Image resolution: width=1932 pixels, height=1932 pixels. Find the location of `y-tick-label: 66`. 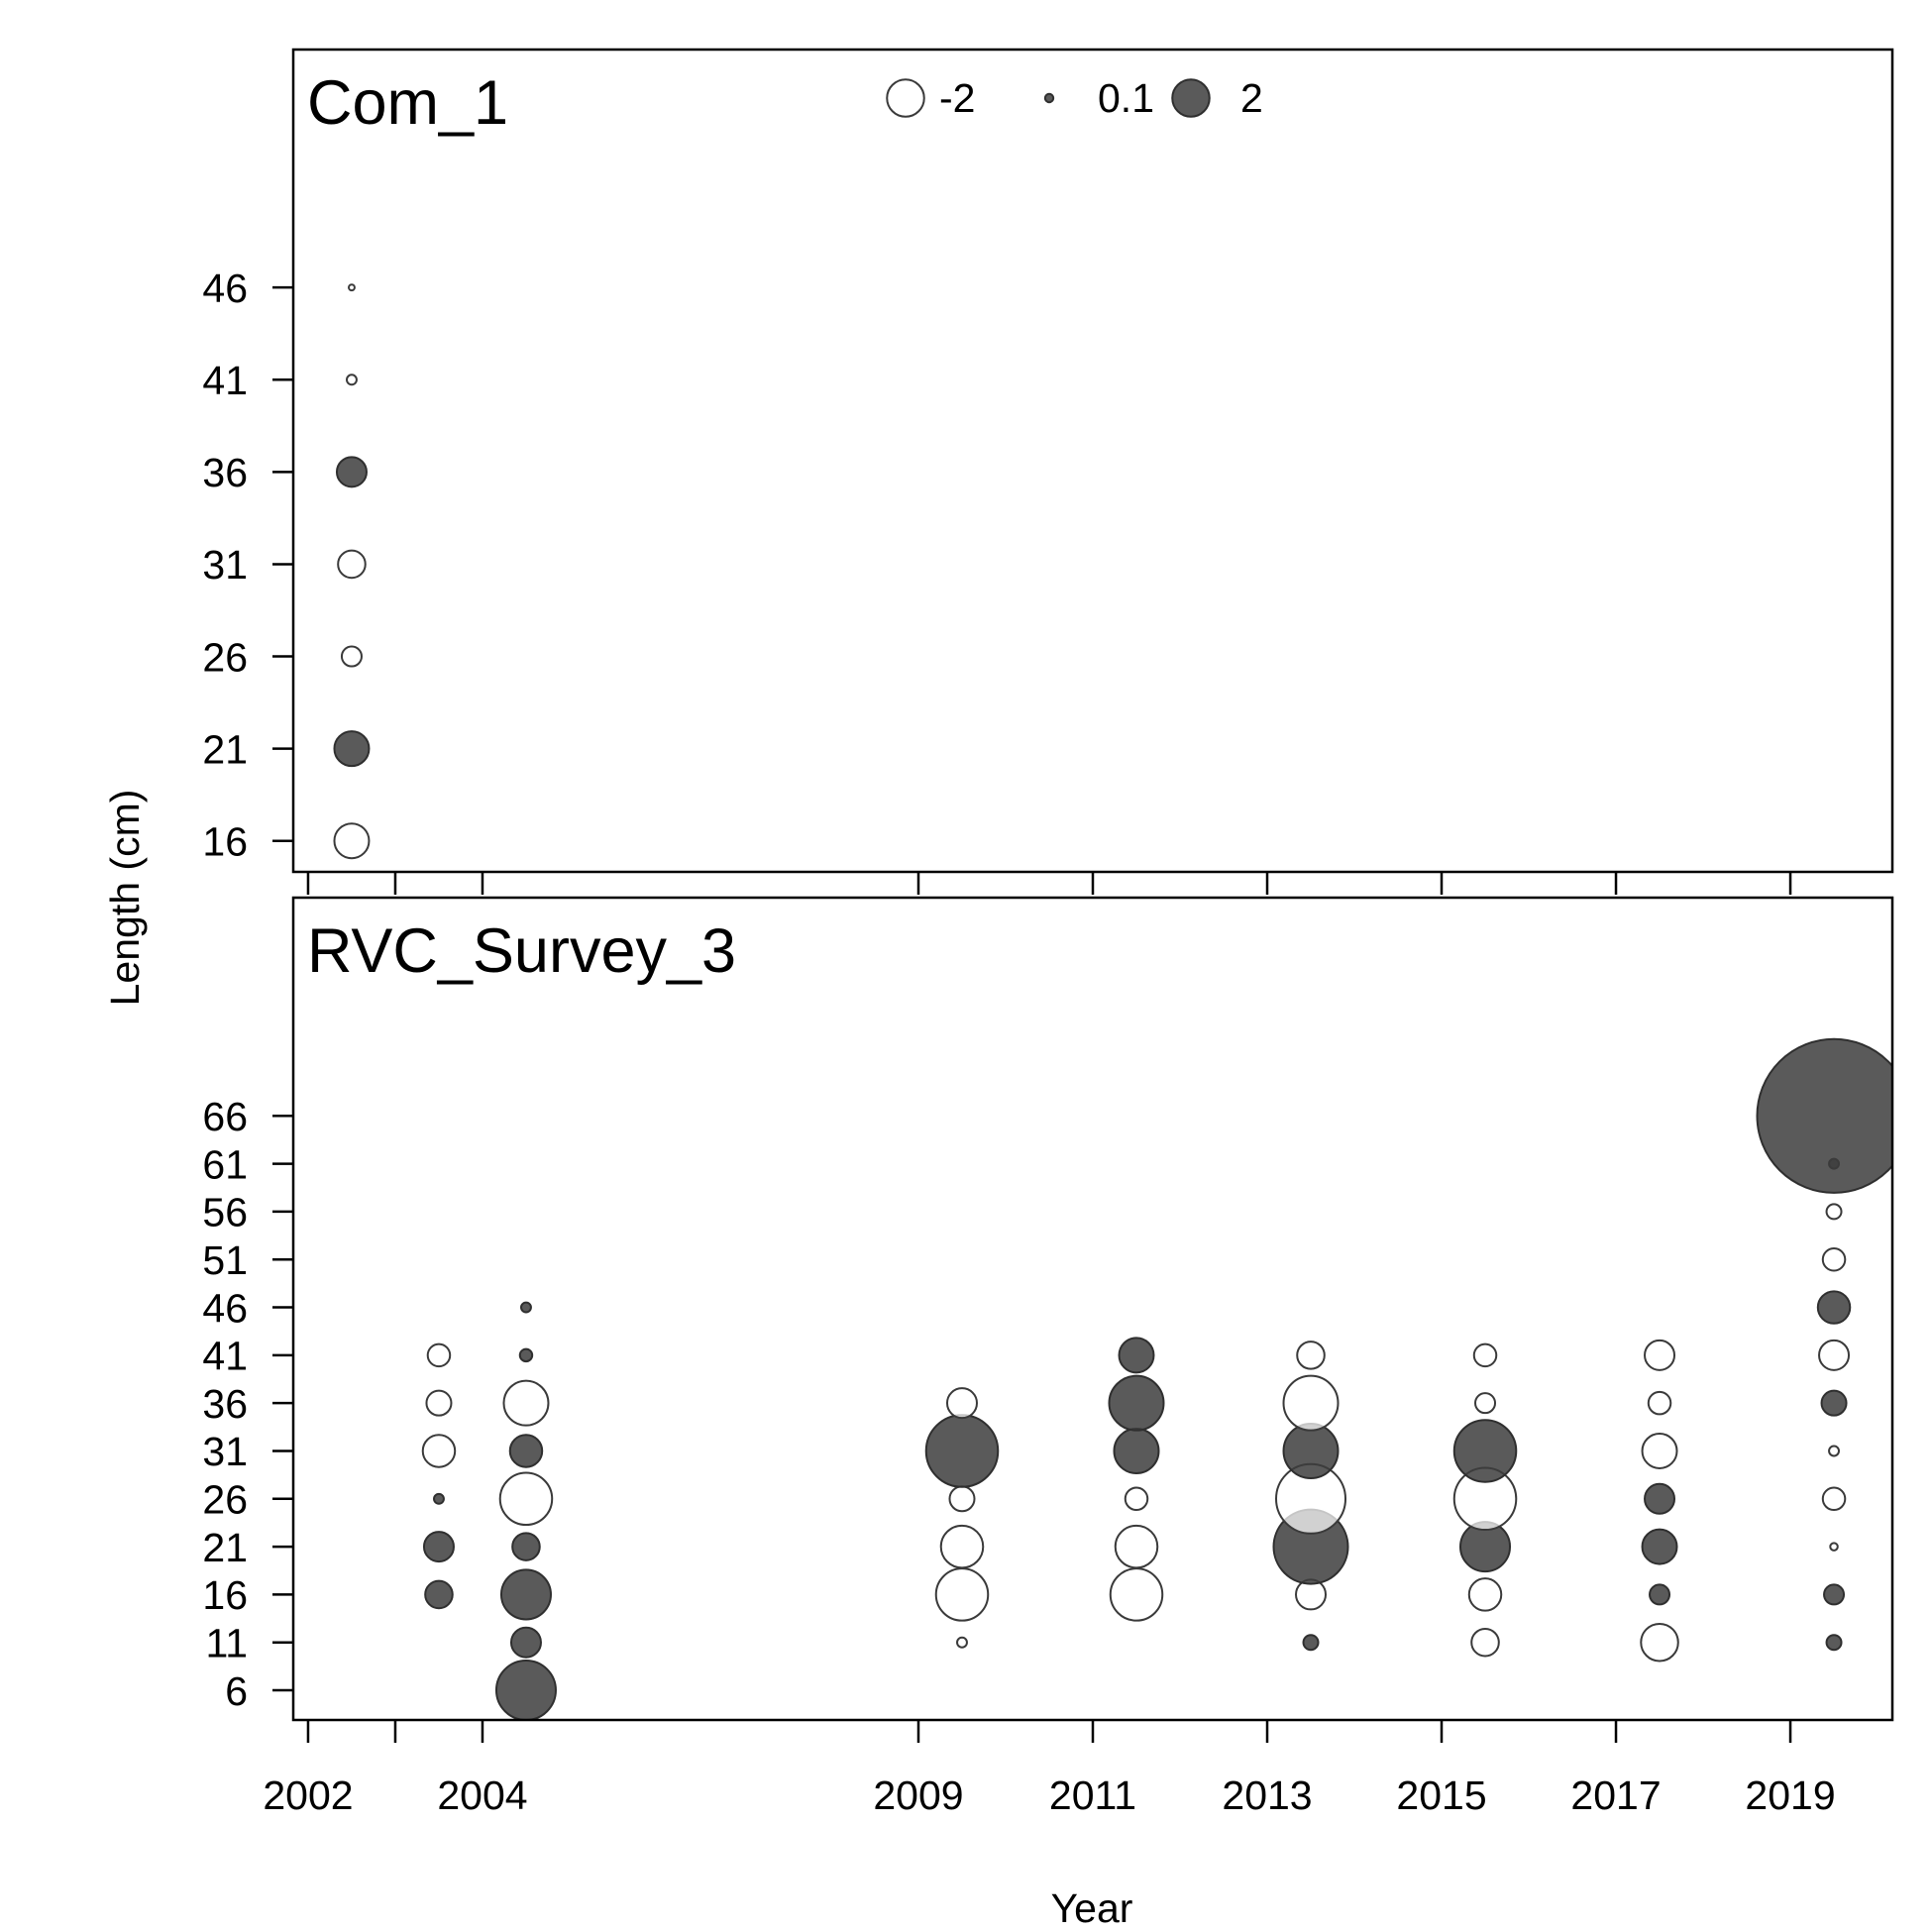

y-tick-label: 66 is located at coordinates (225, 1116).